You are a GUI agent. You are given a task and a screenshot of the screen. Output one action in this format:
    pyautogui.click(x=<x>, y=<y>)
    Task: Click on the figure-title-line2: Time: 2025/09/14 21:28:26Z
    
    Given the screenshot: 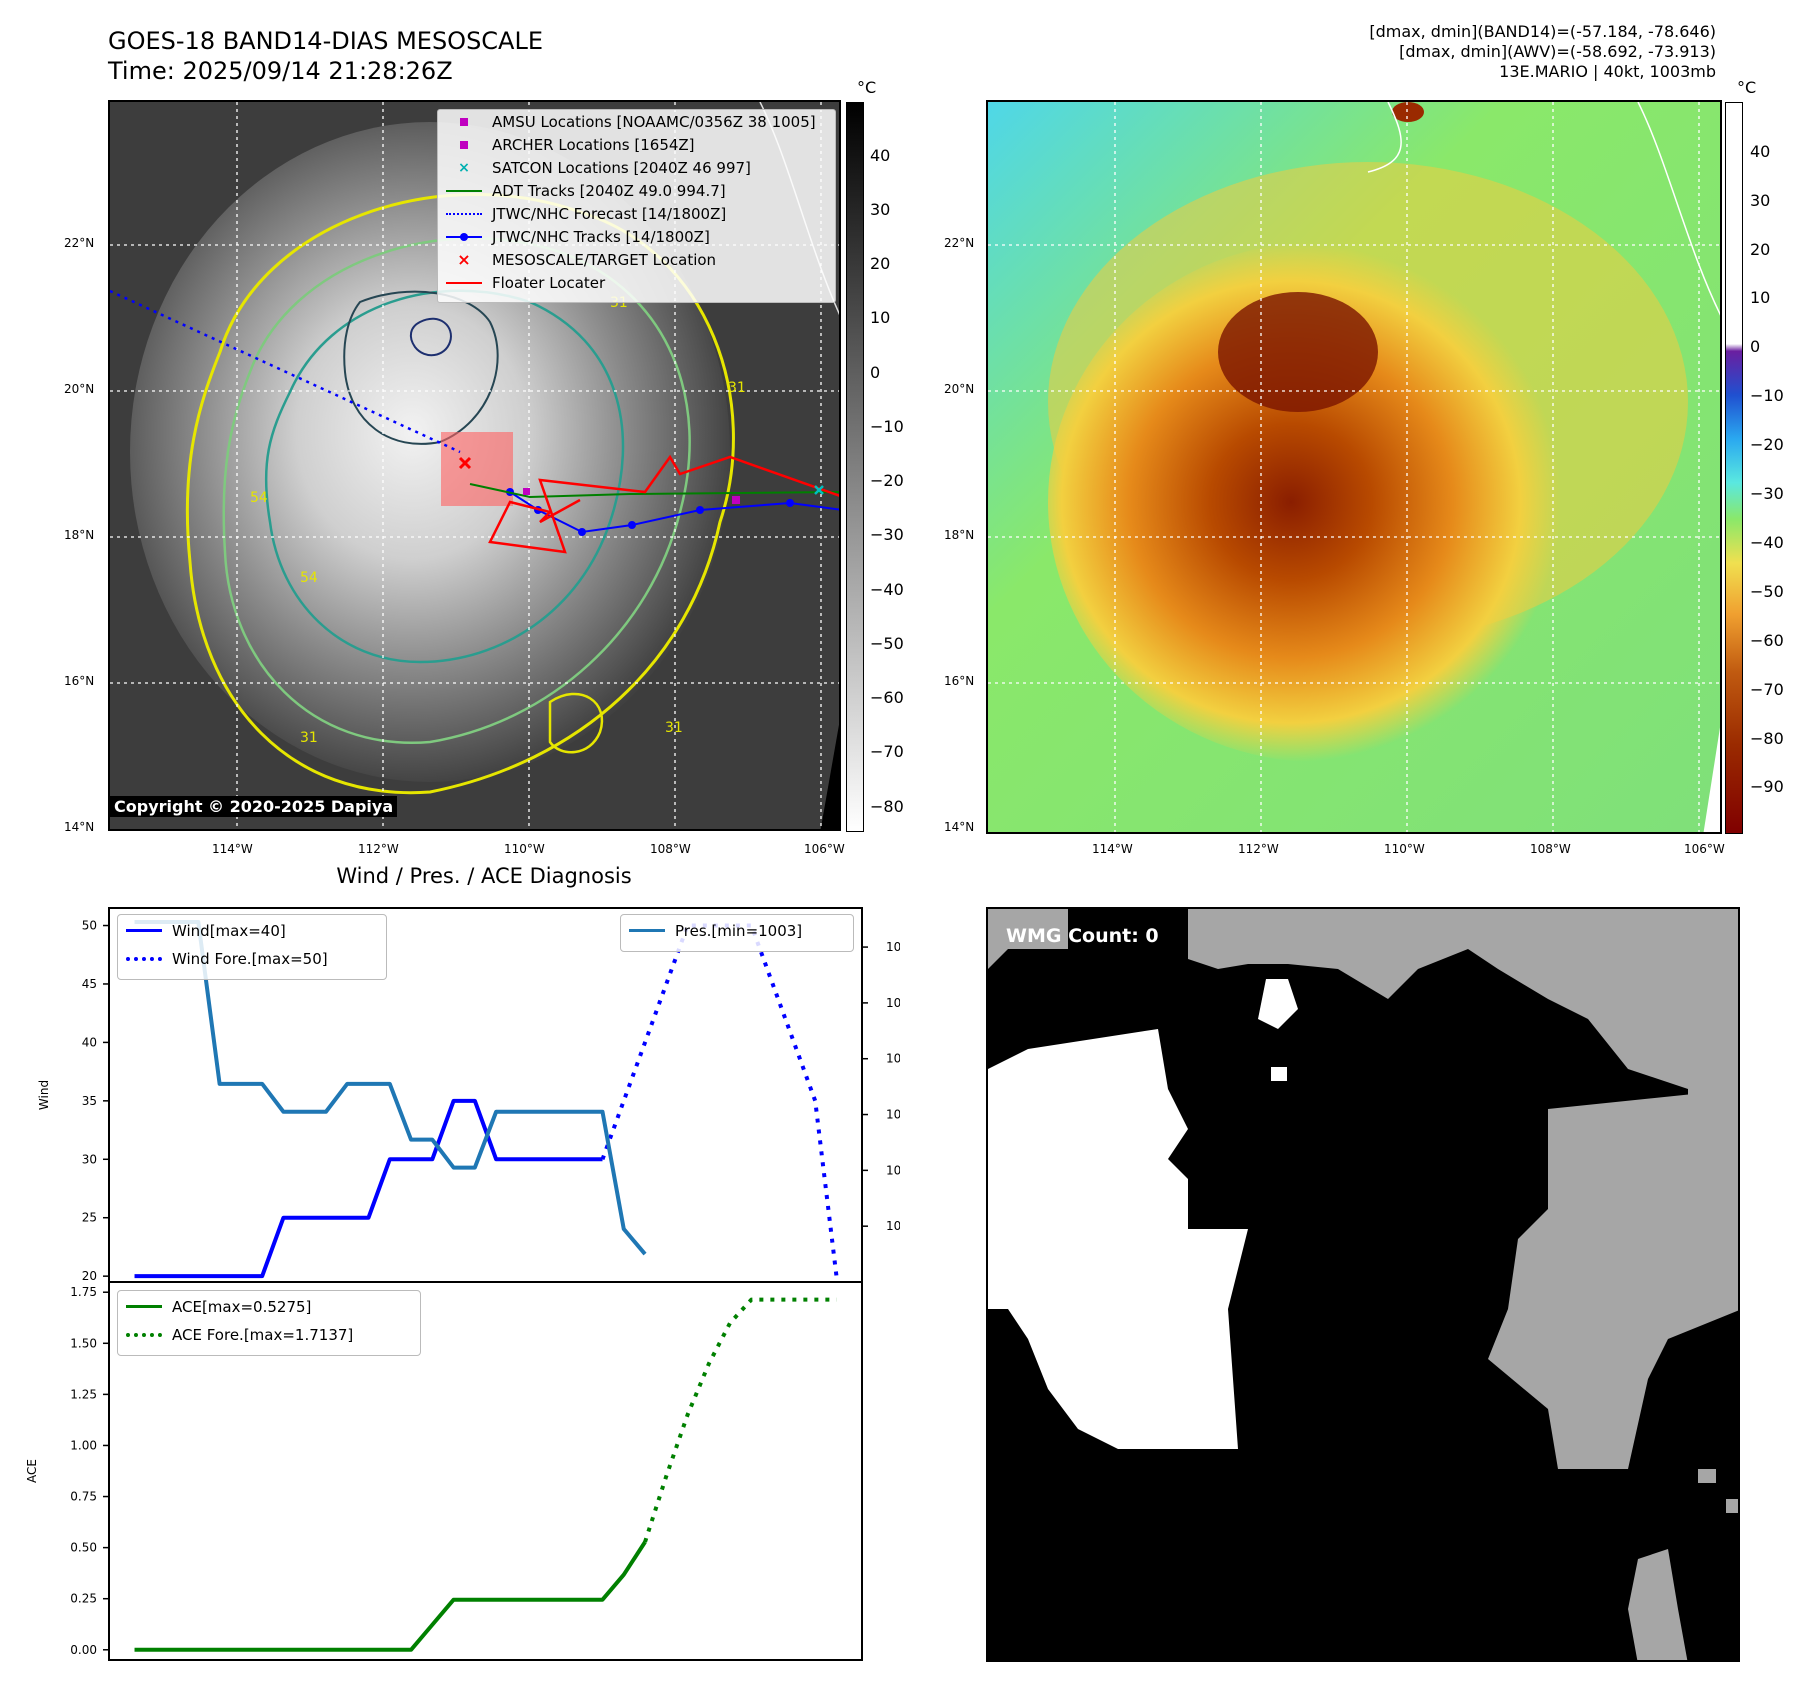 What is the action you would take?
    pyautogui.click(x=280, y=71)
    